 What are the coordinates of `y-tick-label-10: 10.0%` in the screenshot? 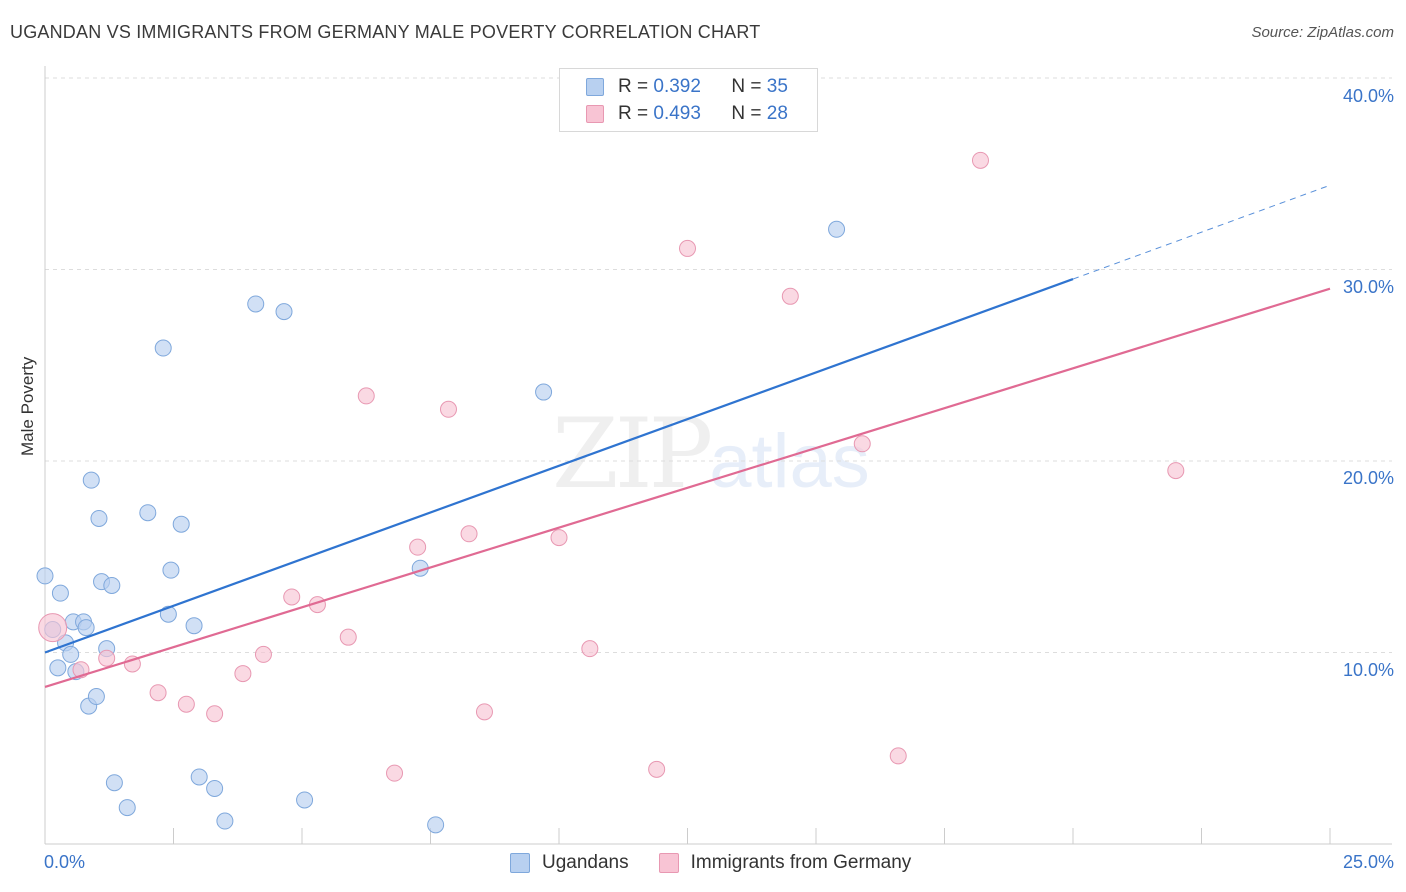 It's located at (1368, 670).